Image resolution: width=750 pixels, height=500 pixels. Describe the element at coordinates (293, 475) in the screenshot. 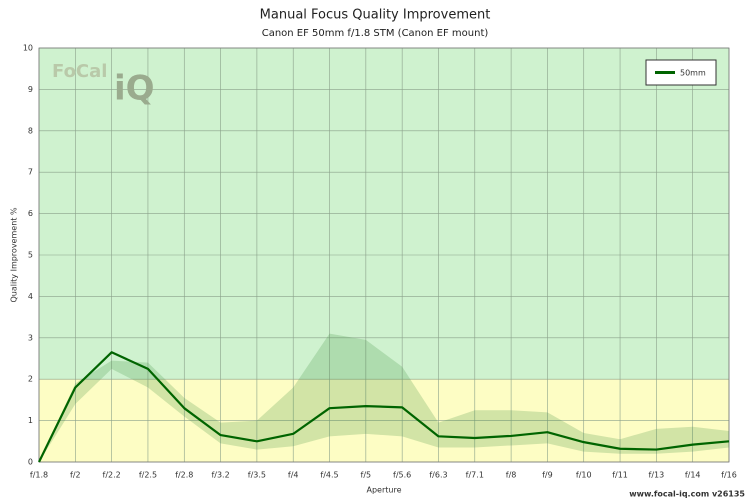

I see `x-tick-label: f/4` at that location.